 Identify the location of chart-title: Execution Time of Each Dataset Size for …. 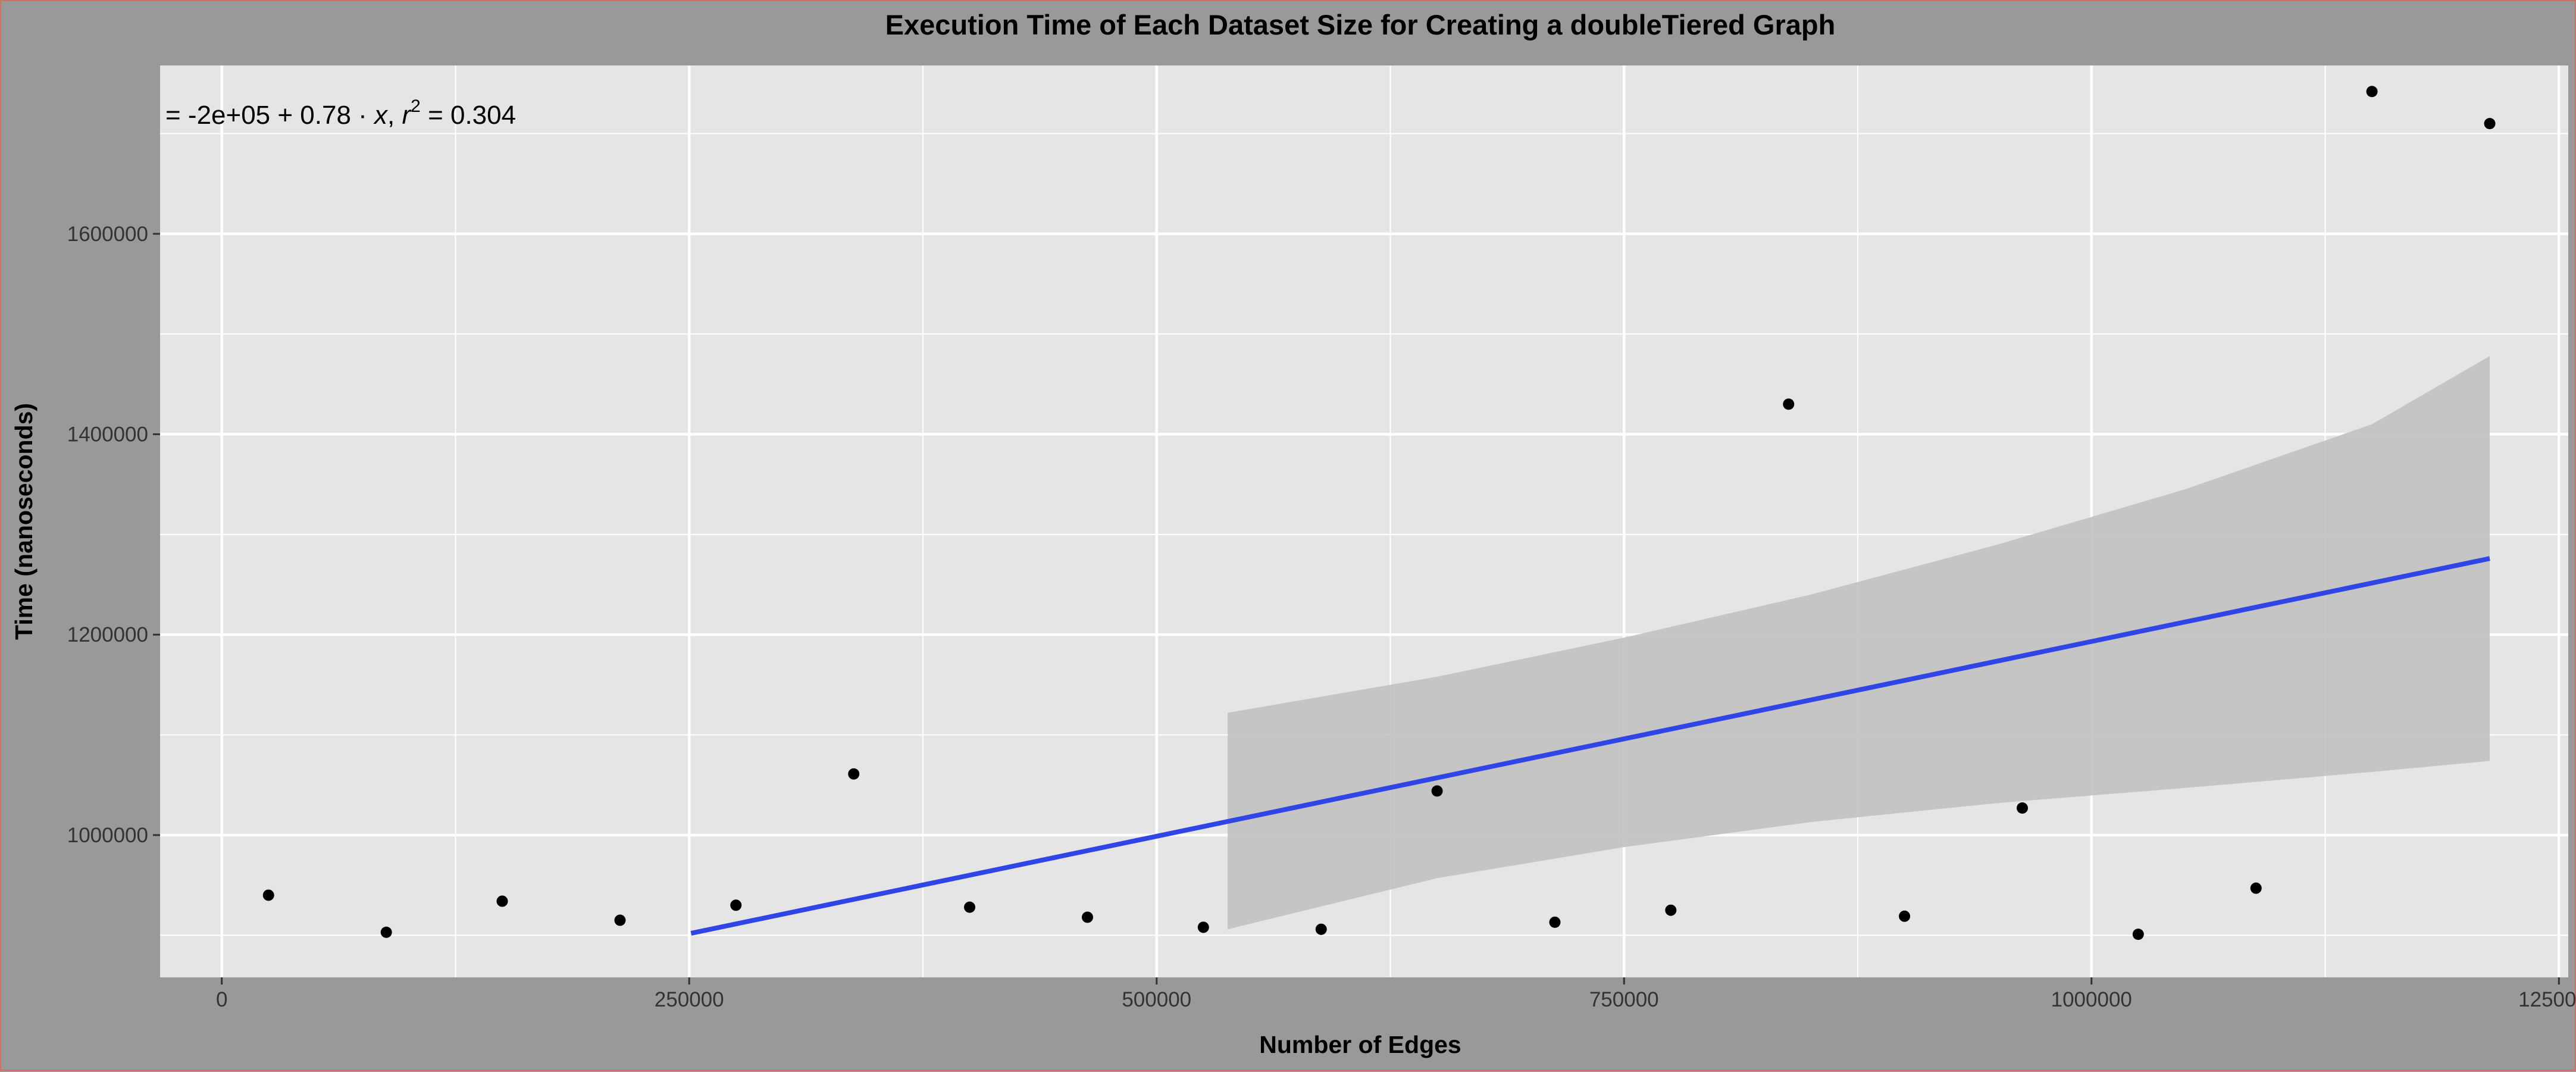
(1360, 25).